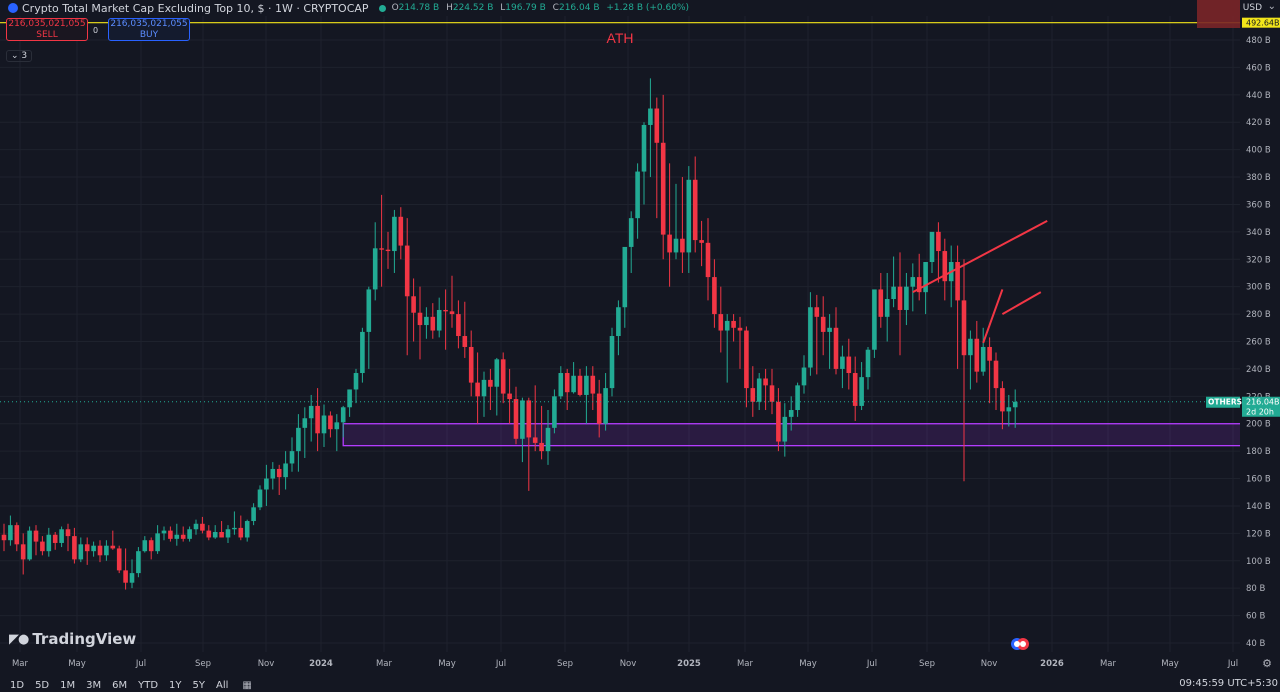 The width and height of the screenshot is (1280, 692). I want to click on spread-value: 0, so click(96, 30).